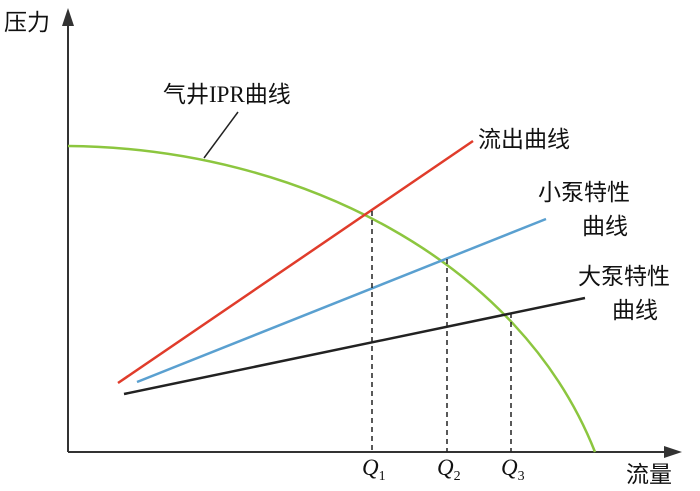 The image size is (700, 491). What do you see at coordinates (382, 476) in the screenshot?
I see `q-sub: 1` at bounding box center [382, 476].